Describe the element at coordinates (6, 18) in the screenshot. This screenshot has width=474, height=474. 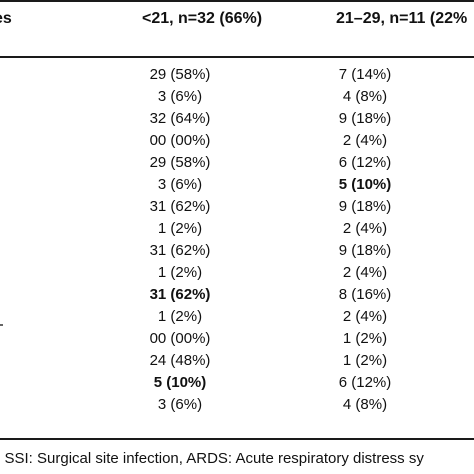
I see `header-cell-variables: es` at that location.